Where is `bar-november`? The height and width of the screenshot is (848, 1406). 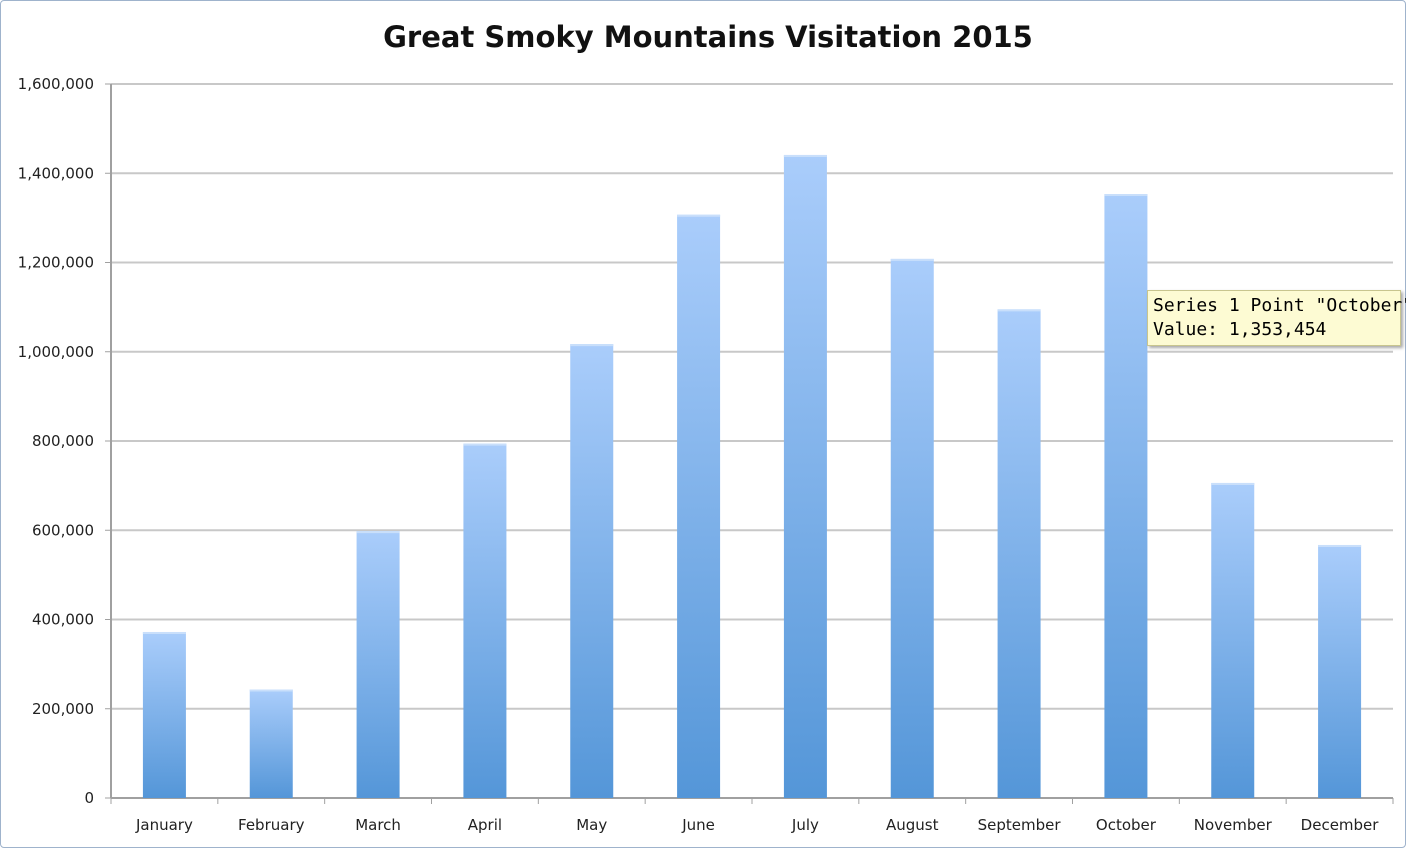 bar-november is located at coordinates (1233, 640).